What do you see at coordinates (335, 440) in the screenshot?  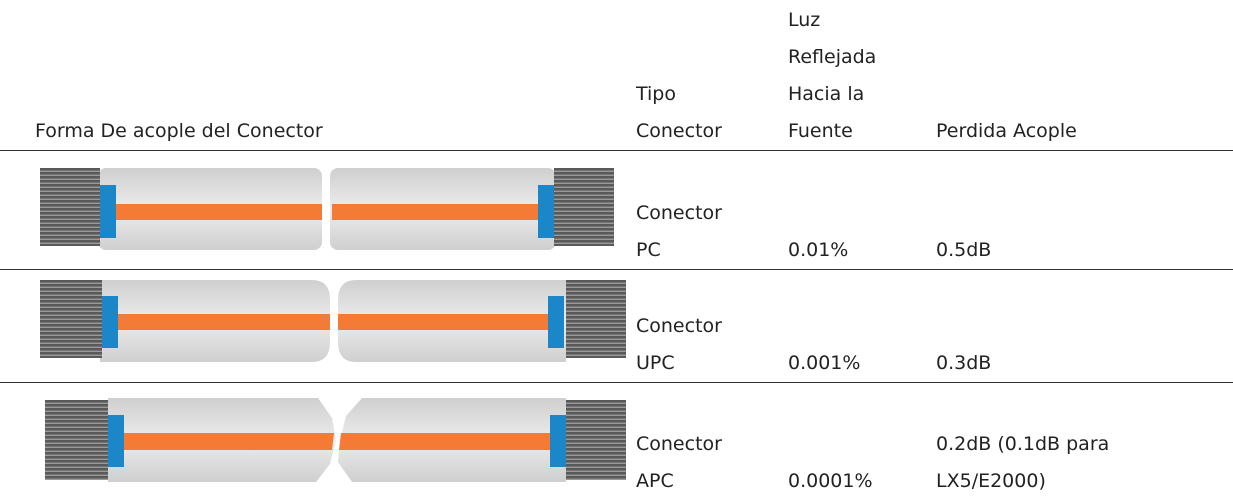 I see `connector-apc` at bounding box center [335, 440].